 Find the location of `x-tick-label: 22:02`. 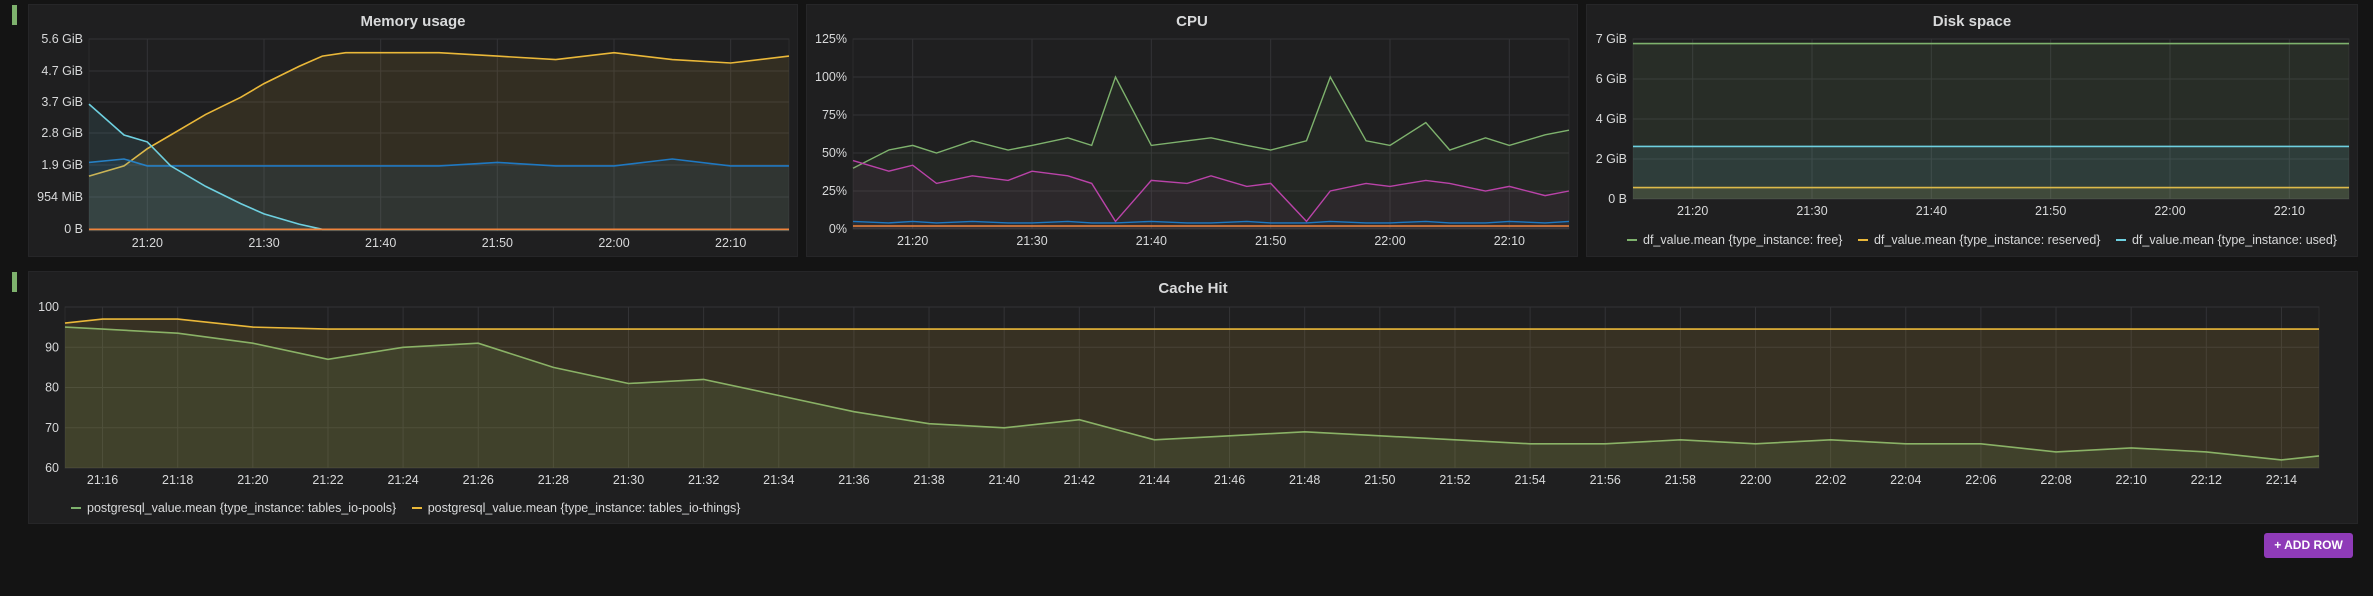

x-tick-label: 22:02 is located at coordinates (1830, 480).